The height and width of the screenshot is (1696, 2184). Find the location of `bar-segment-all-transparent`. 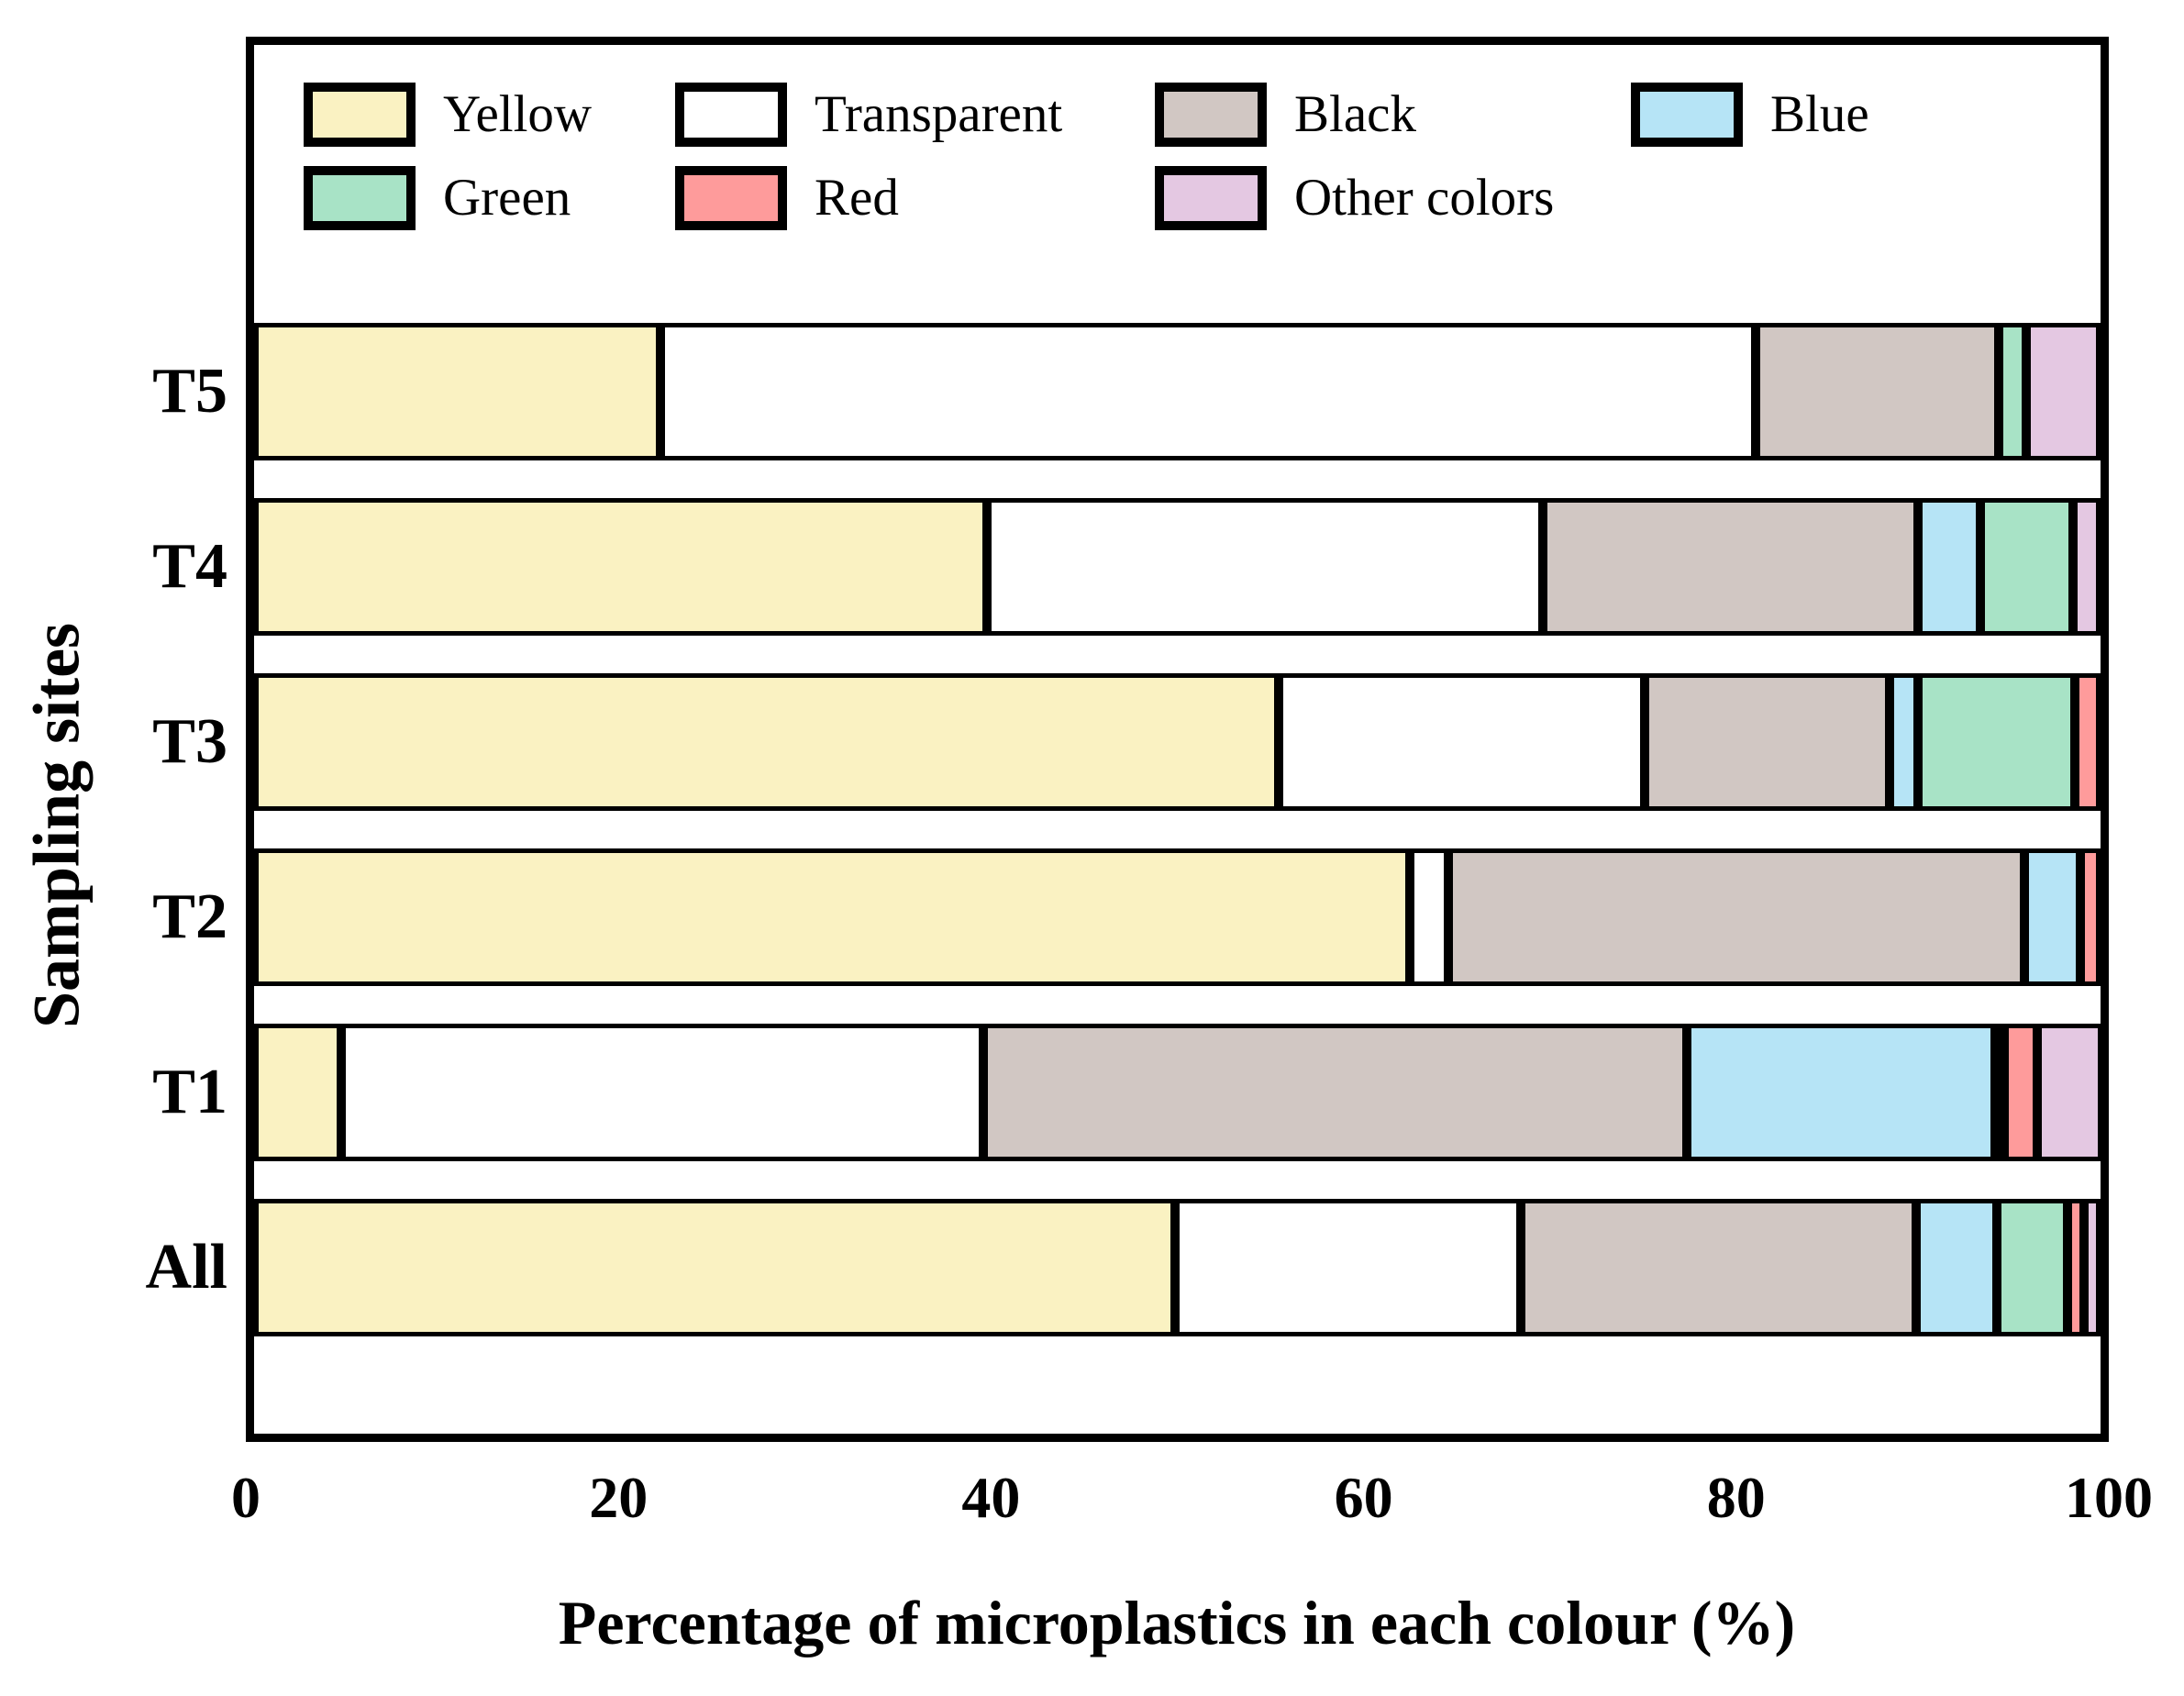

bar-segment-all-transparent is located at coordinates (1348, 1267).